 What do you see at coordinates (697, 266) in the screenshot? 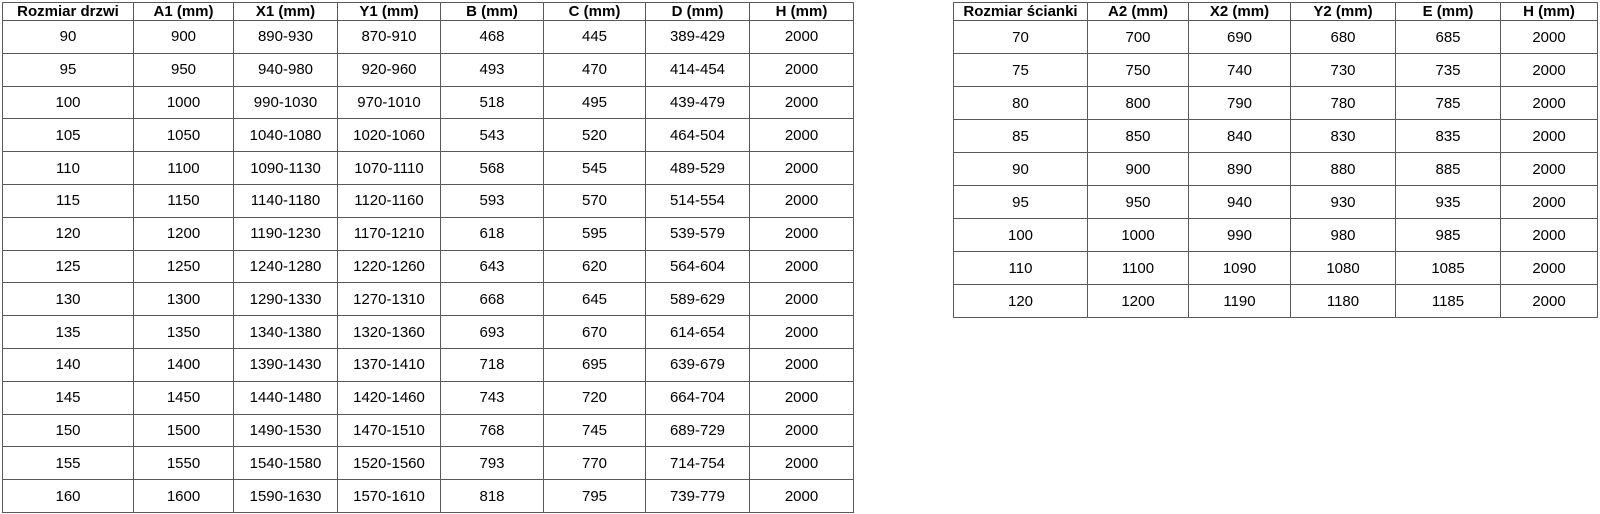
I see `table-cell: 564-604` at bounding box center [697, 266].